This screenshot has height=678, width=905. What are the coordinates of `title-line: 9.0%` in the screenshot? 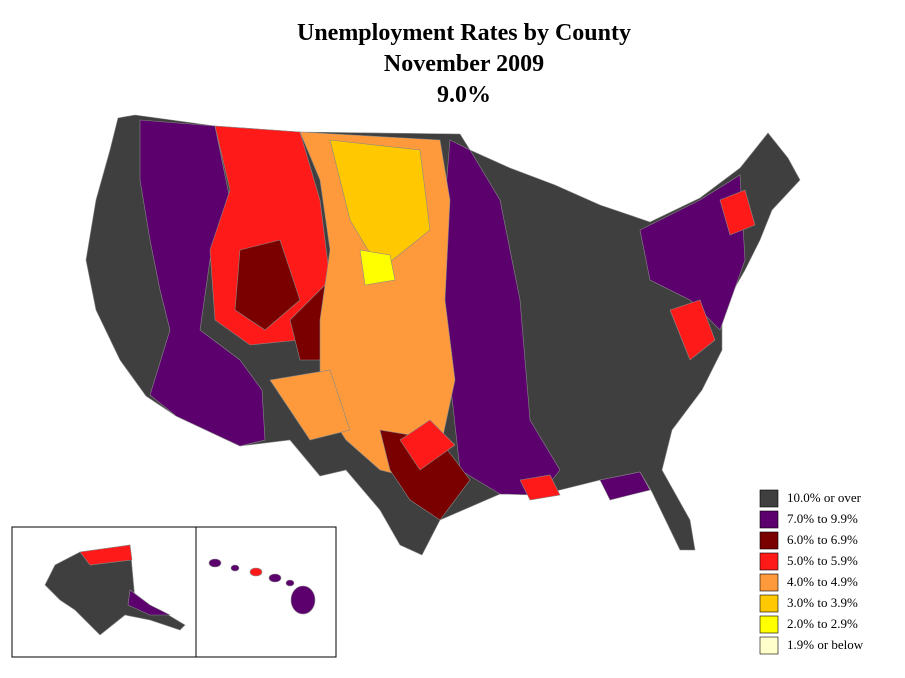 It's located at (464, 95).